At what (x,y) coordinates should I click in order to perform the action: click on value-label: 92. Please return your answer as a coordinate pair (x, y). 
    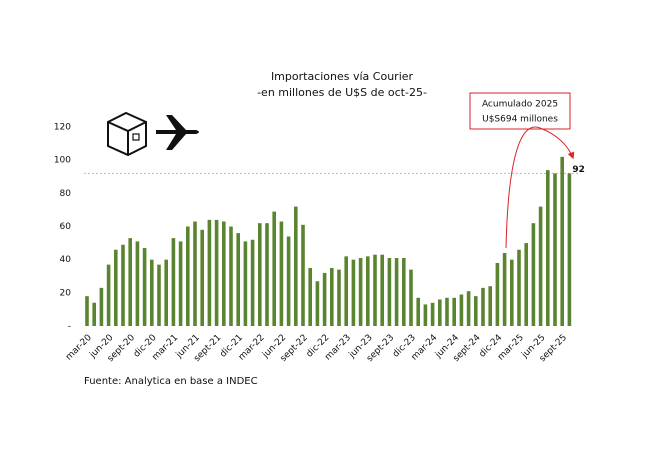
    Looking at the image, I should click on (578, 170).